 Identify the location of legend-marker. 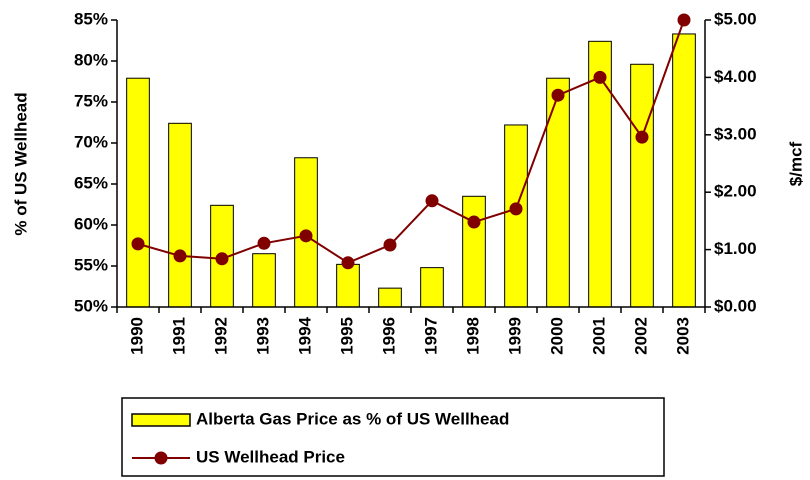
(161, 458).